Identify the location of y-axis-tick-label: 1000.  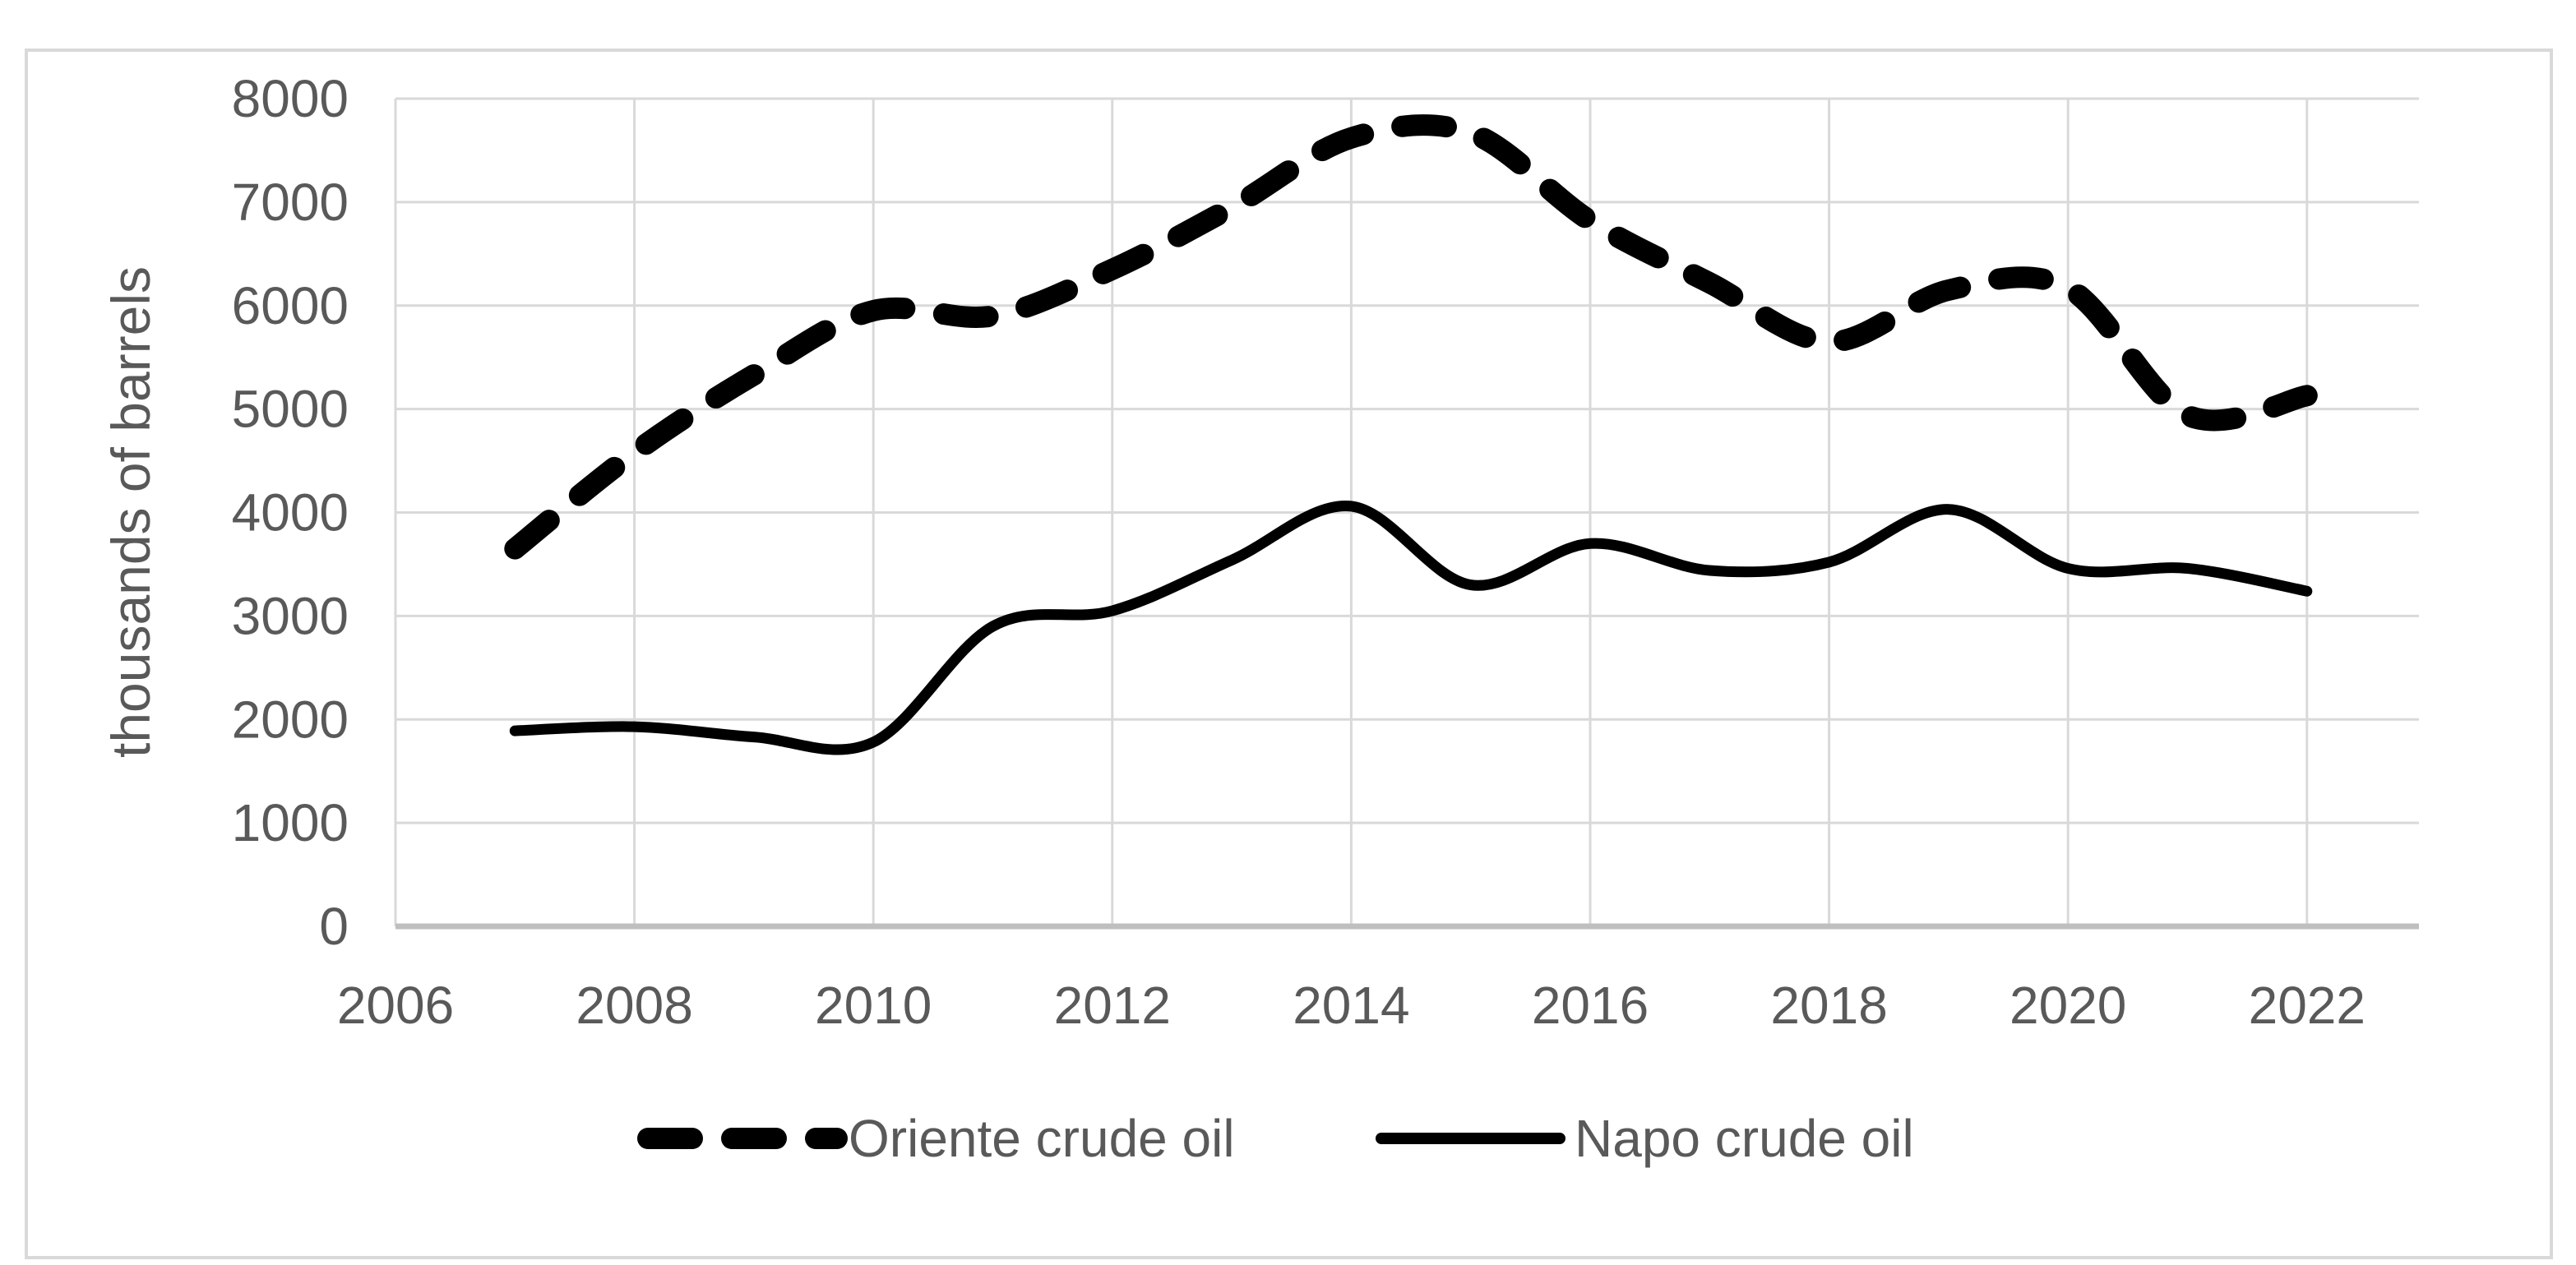
(290, 822).